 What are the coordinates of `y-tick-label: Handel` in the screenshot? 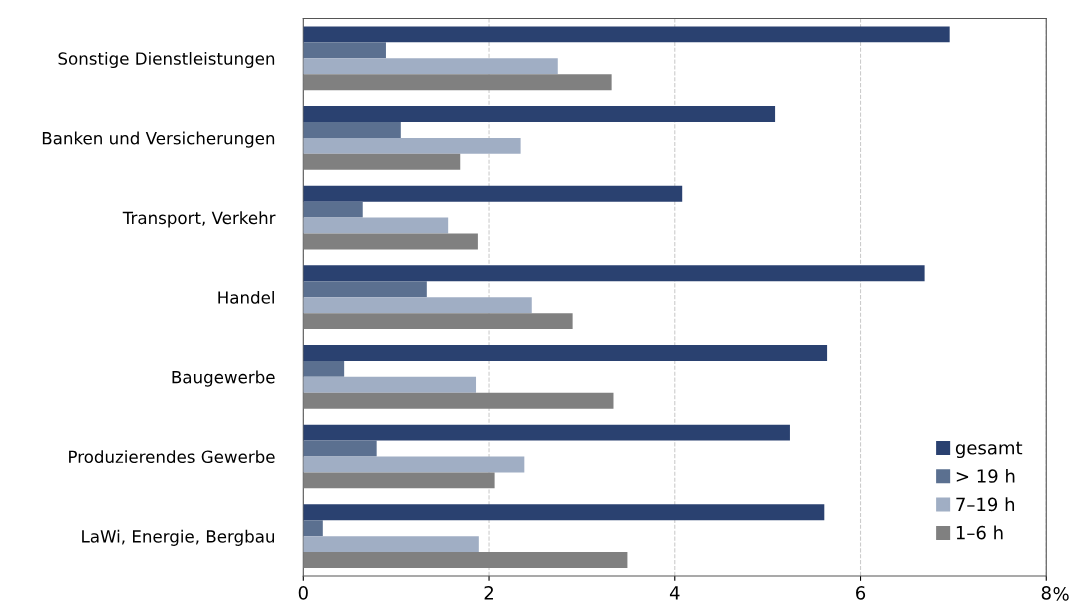 It's located at (246, 297).